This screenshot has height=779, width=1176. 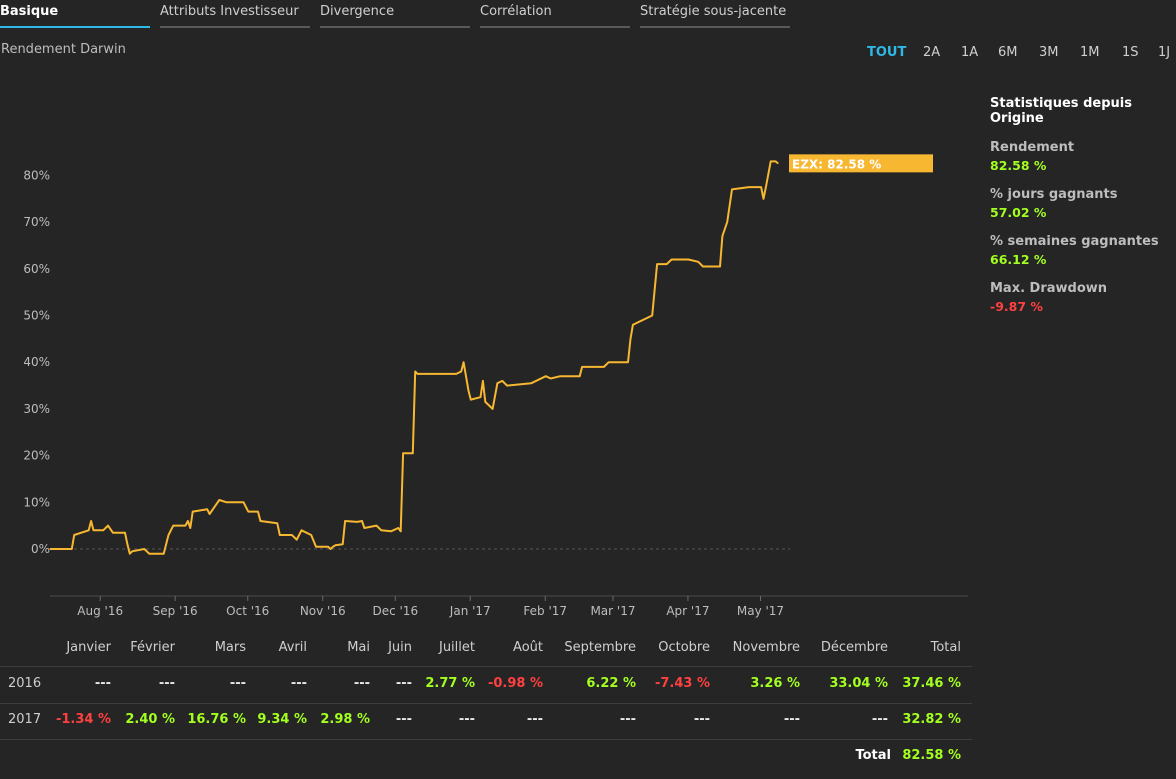 I want to click on column-header-0: Janvier, so click(x=88, y=647).